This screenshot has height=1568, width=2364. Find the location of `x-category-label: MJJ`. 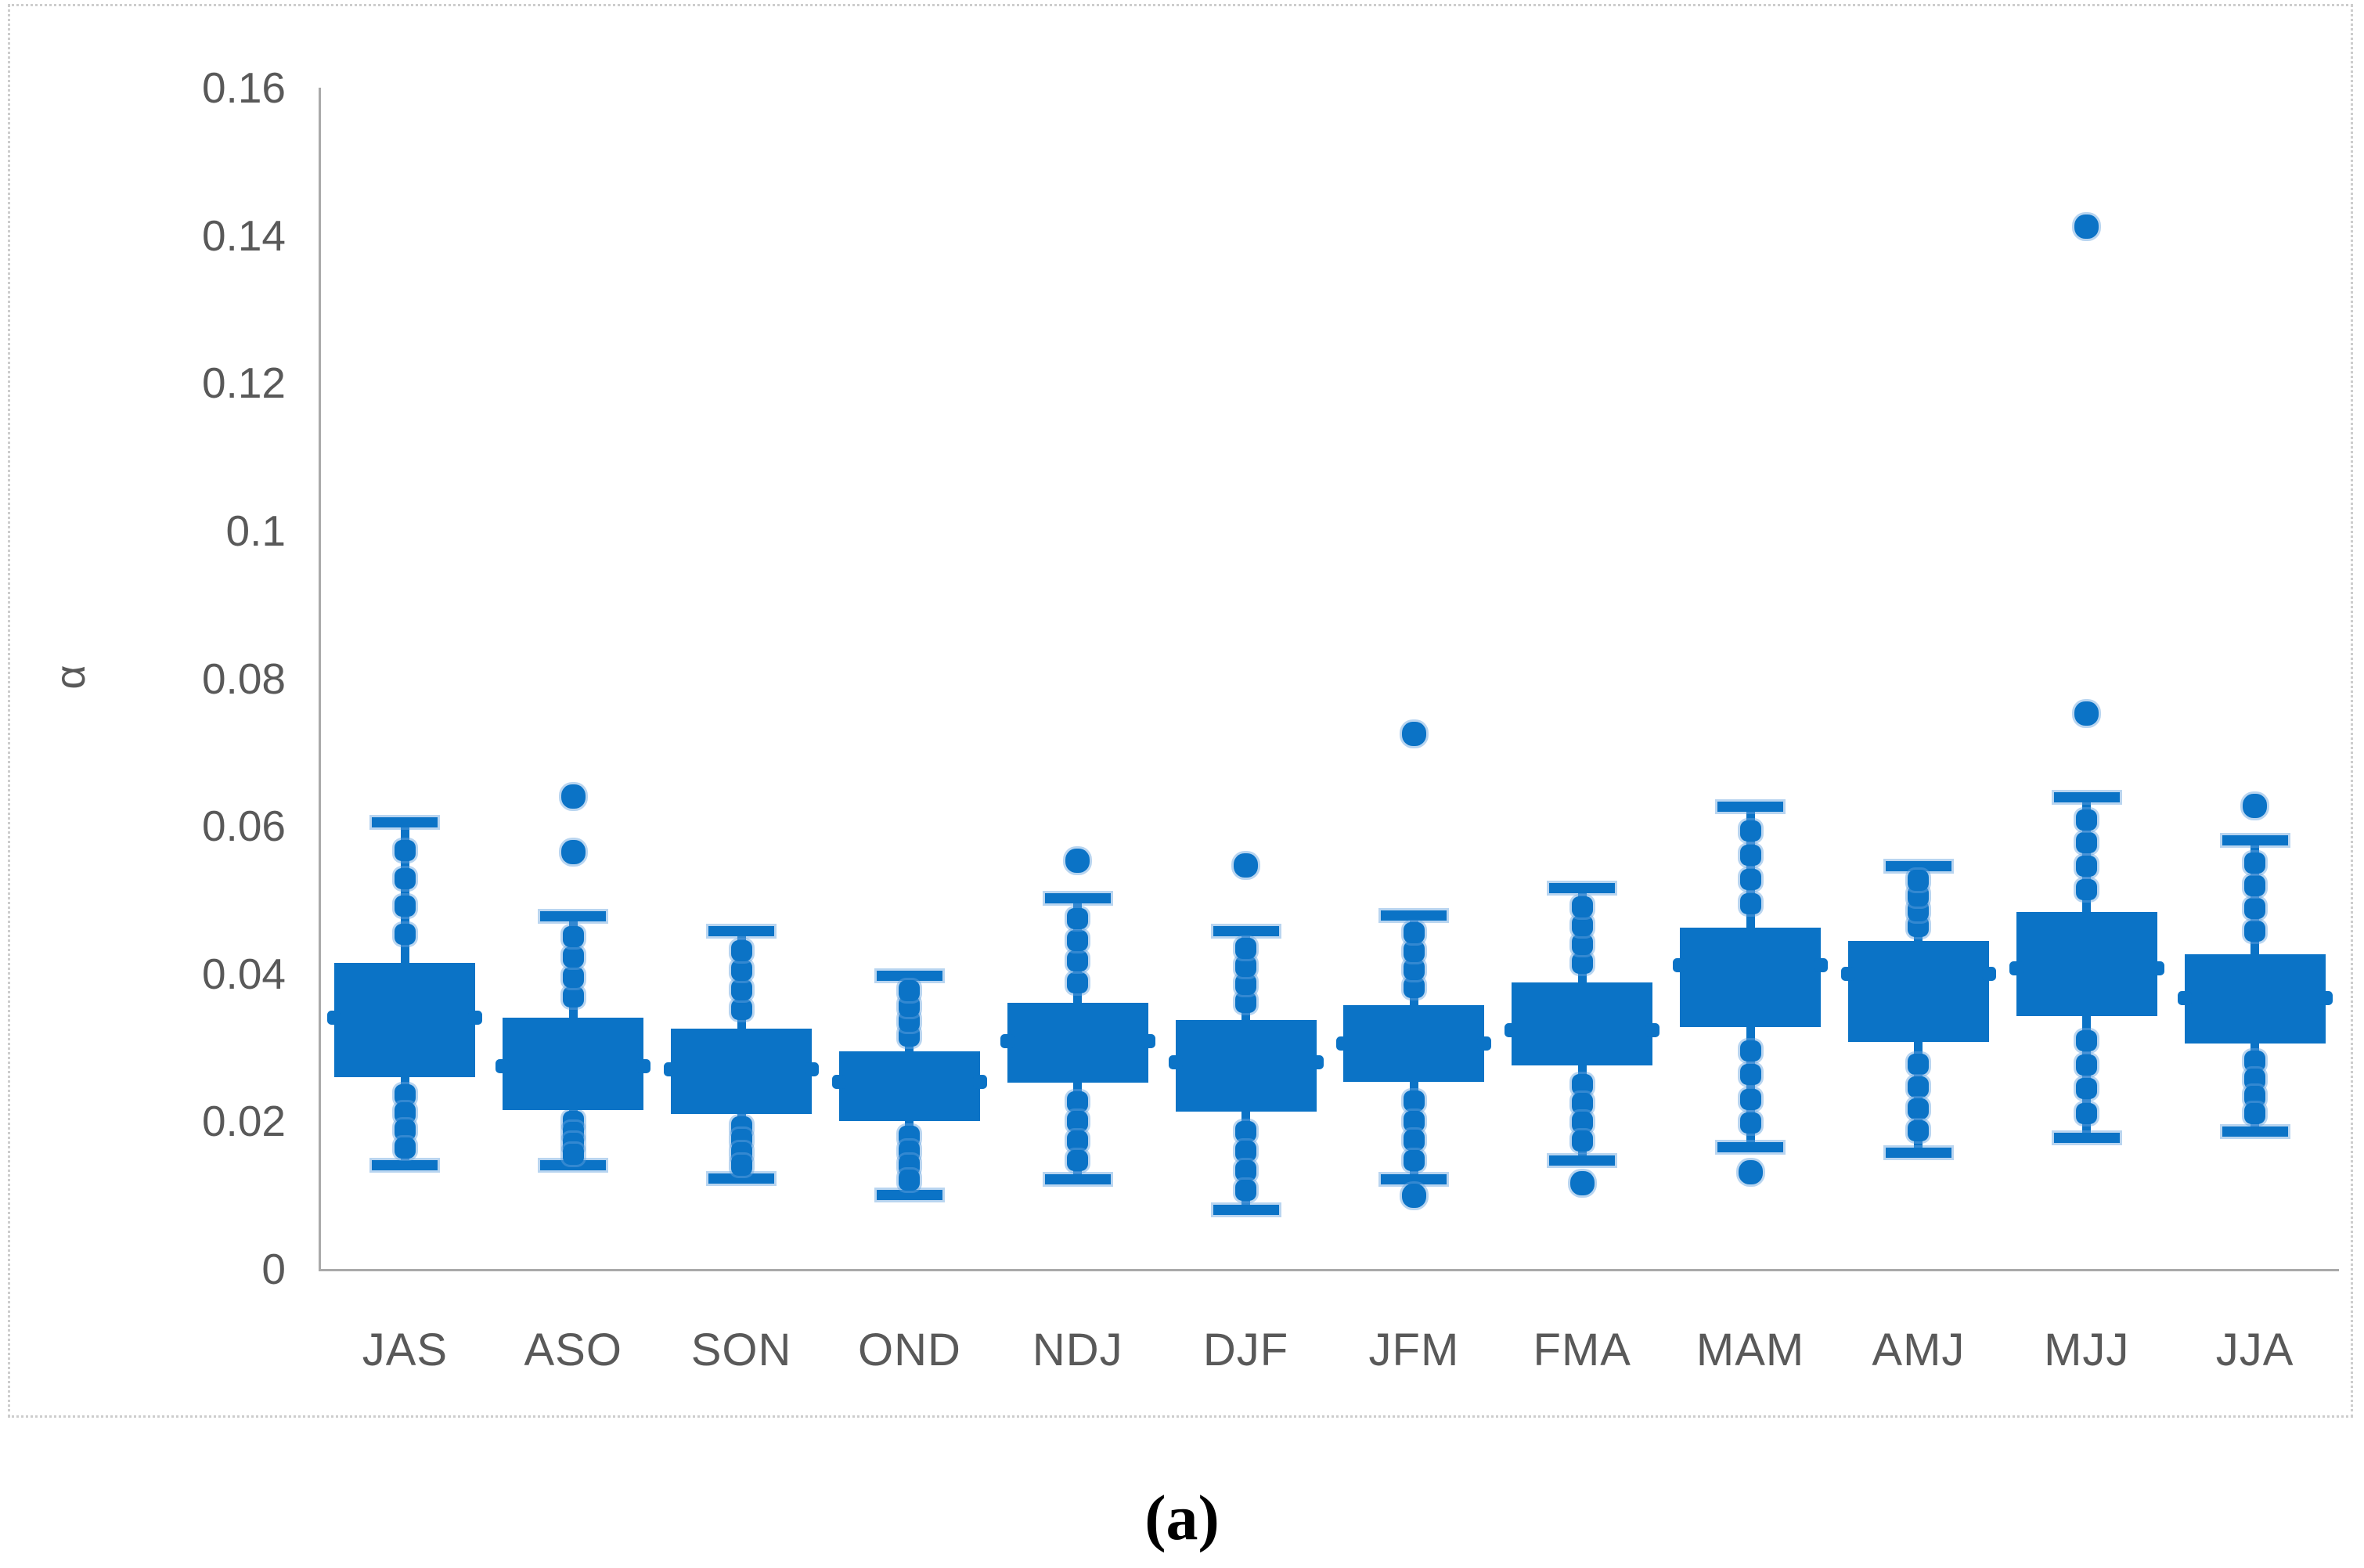

x-category-label: MJJ is located at coordinates (2087, 1350).